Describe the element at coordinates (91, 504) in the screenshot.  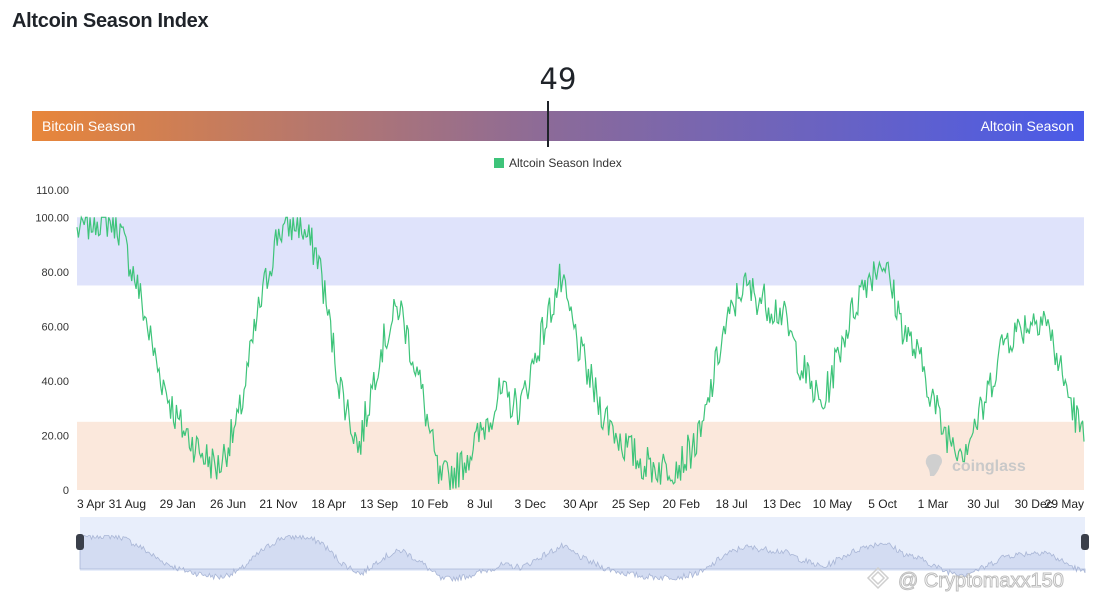
I see `x-tick-label: 3 Apr` at that location.